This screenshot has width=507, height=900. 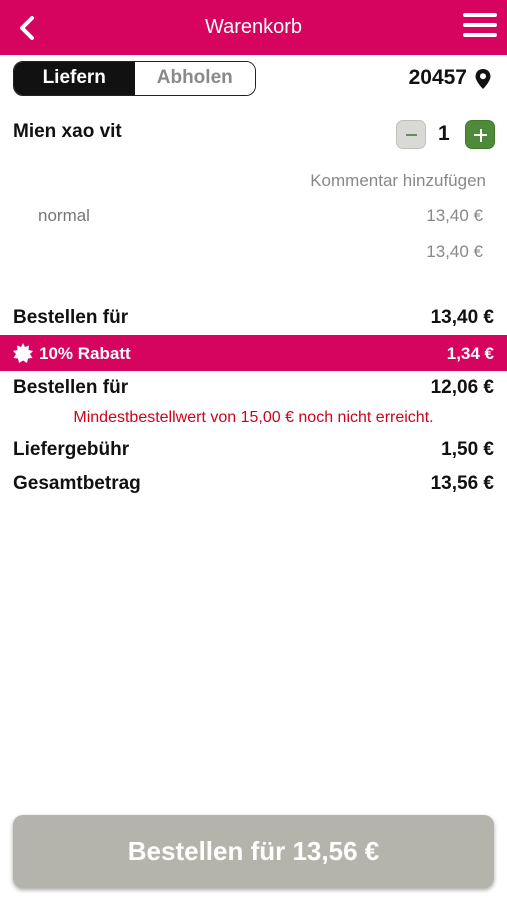 I want to click on total-label: Gesamtbetrag, so click(x=77, y=483).